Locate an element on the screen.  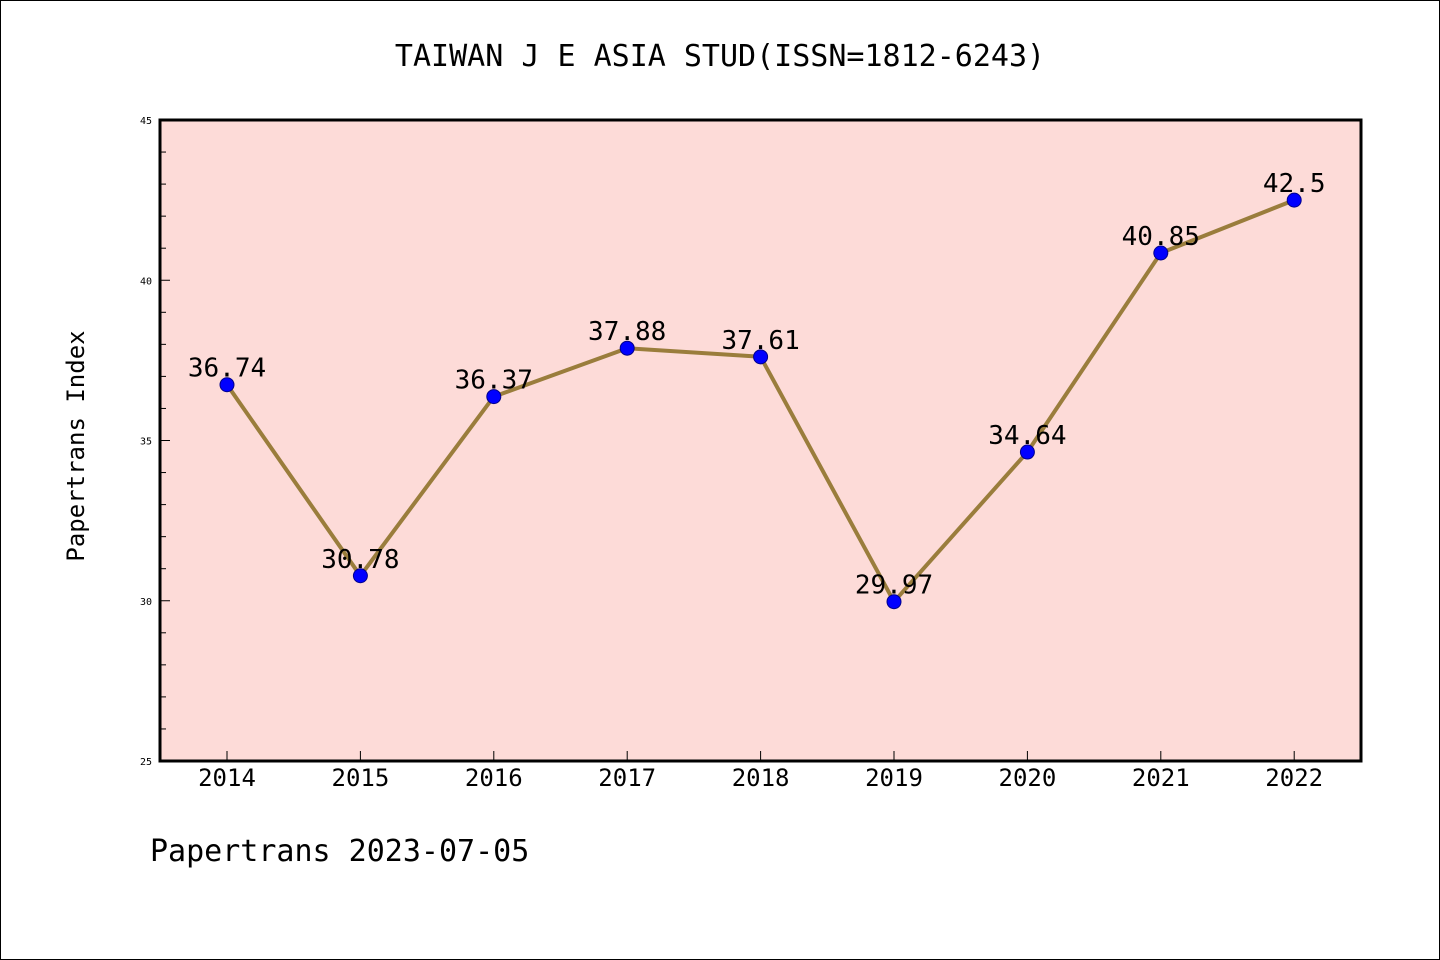
x-tick-label: 2019 is located at coordinates (894, 778).